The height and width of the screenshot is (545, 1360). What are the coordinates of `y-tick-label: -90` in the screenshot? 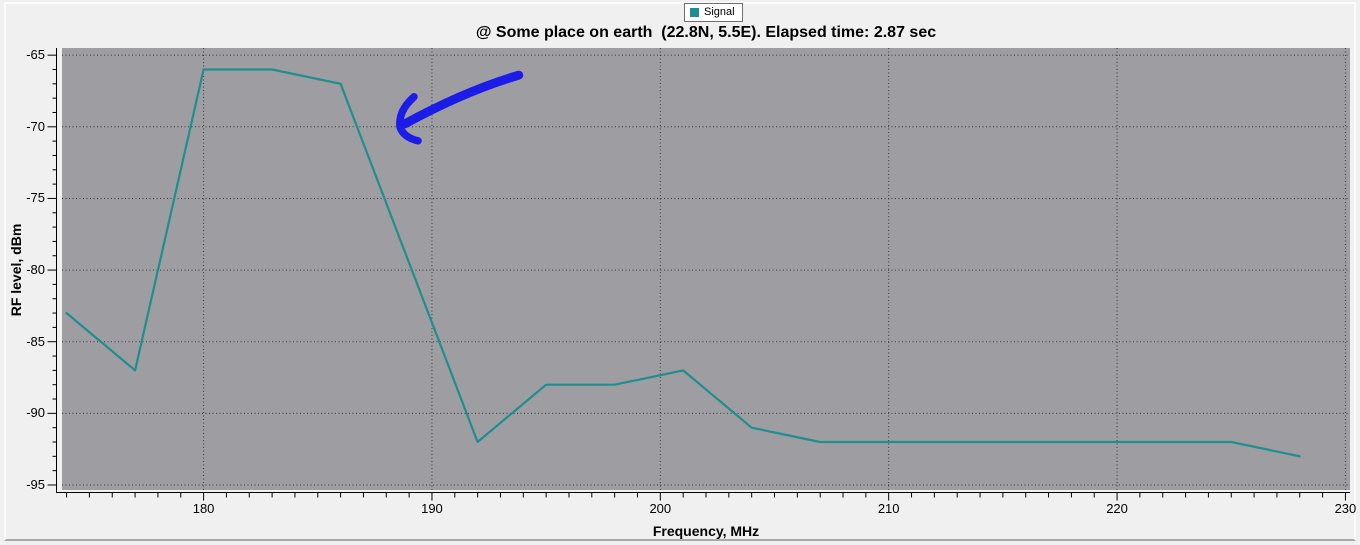 It's located at (35, 413).